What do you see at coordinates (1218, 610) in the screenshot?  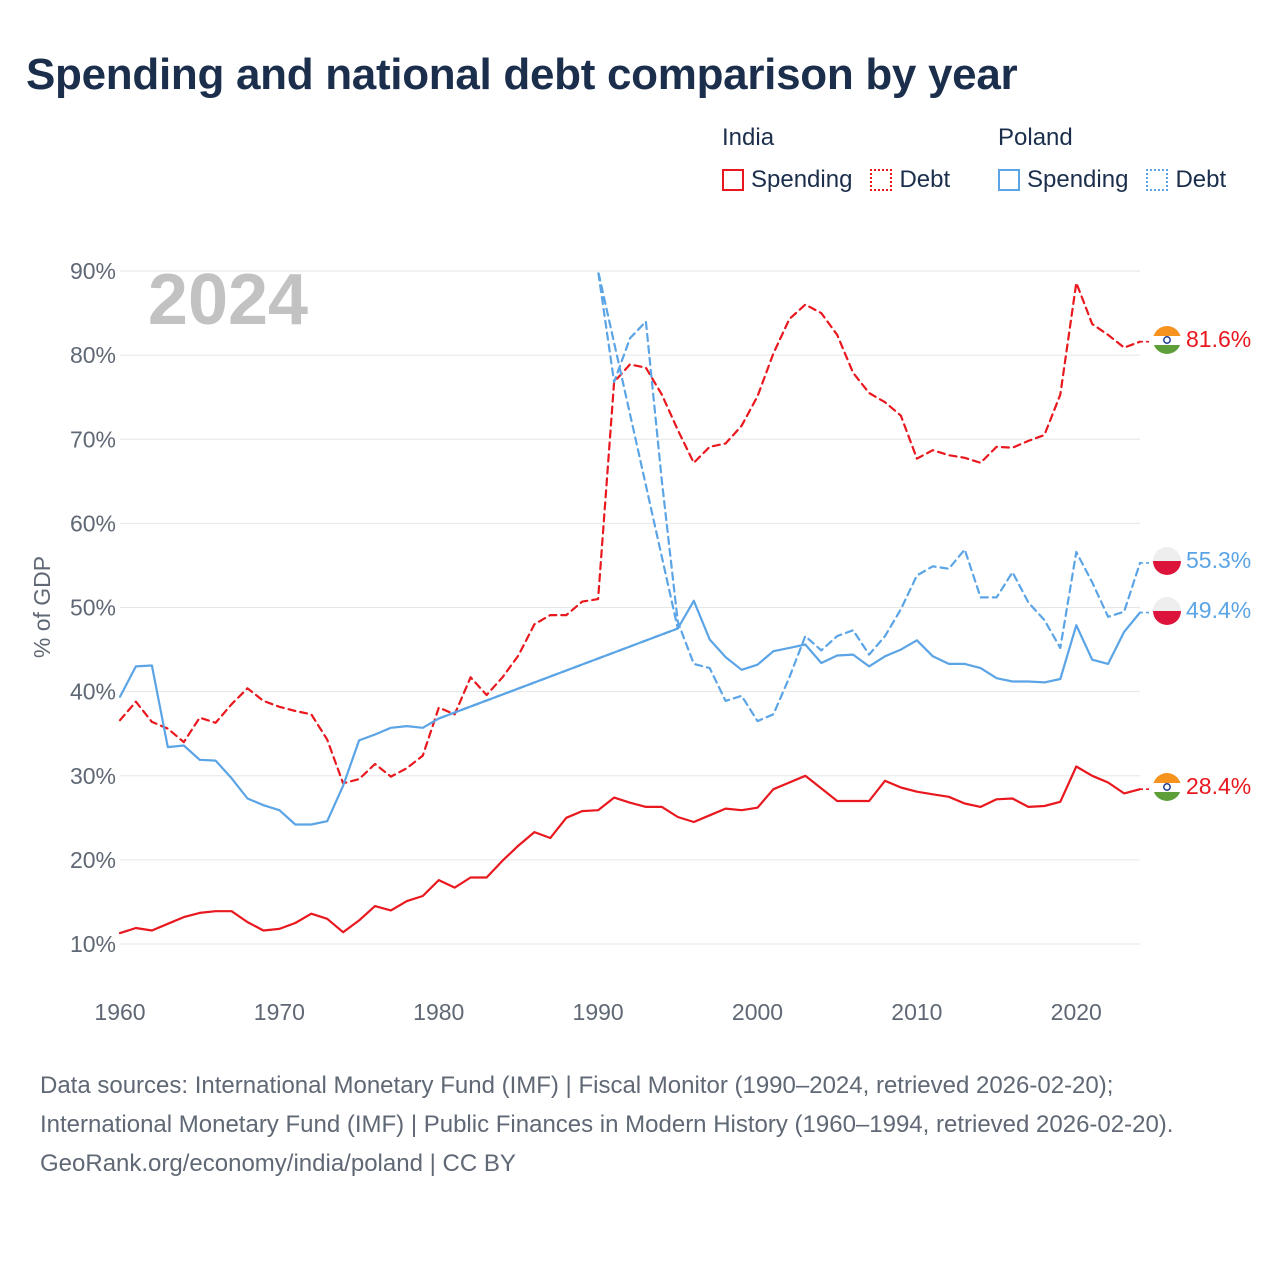 I see `end-label-poland-spending: 49.4%` at bounding box center [1218, 610].